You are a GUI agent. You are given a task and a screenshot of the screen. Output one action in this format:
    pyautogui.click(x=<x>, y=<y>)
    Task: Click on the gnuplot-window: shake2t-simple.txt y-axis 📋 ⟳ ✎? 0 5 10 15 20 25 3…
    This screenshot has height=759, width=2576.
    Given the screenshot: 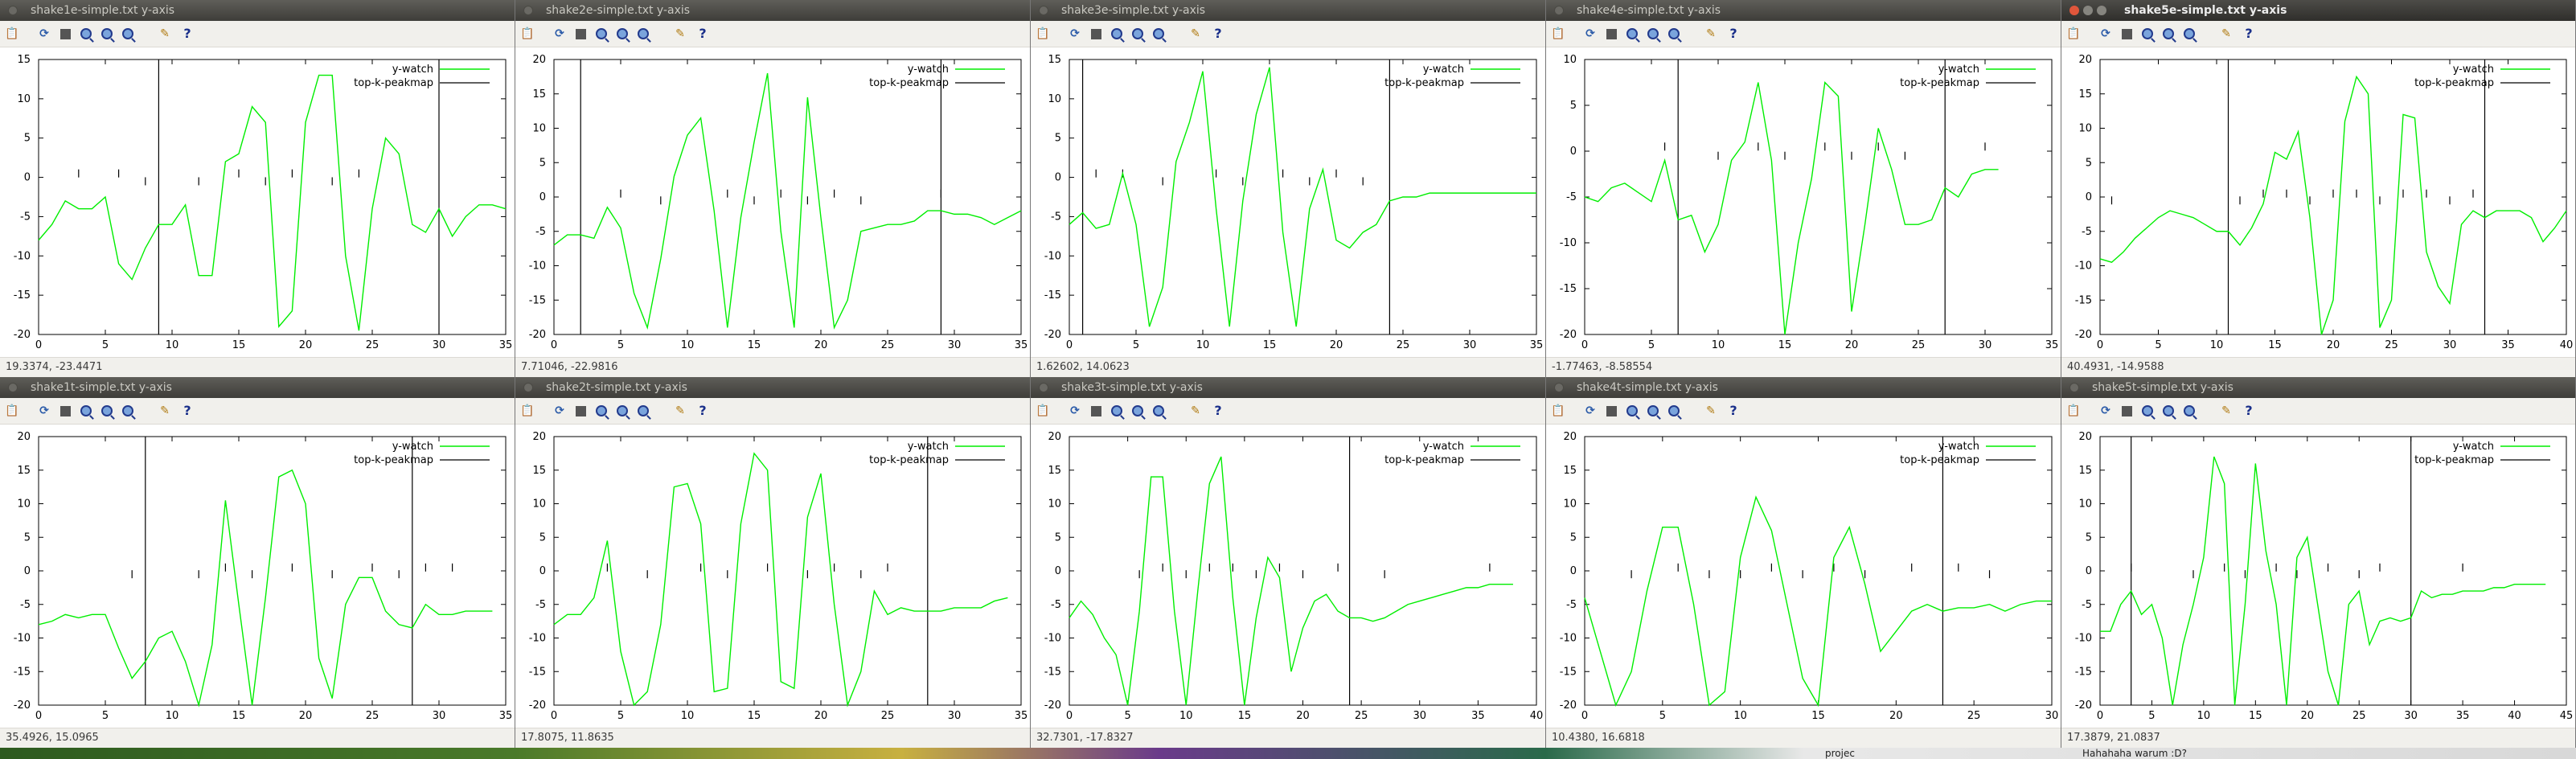 What is the action you would take?
    pyautogui.click(x=773, y=562)
    